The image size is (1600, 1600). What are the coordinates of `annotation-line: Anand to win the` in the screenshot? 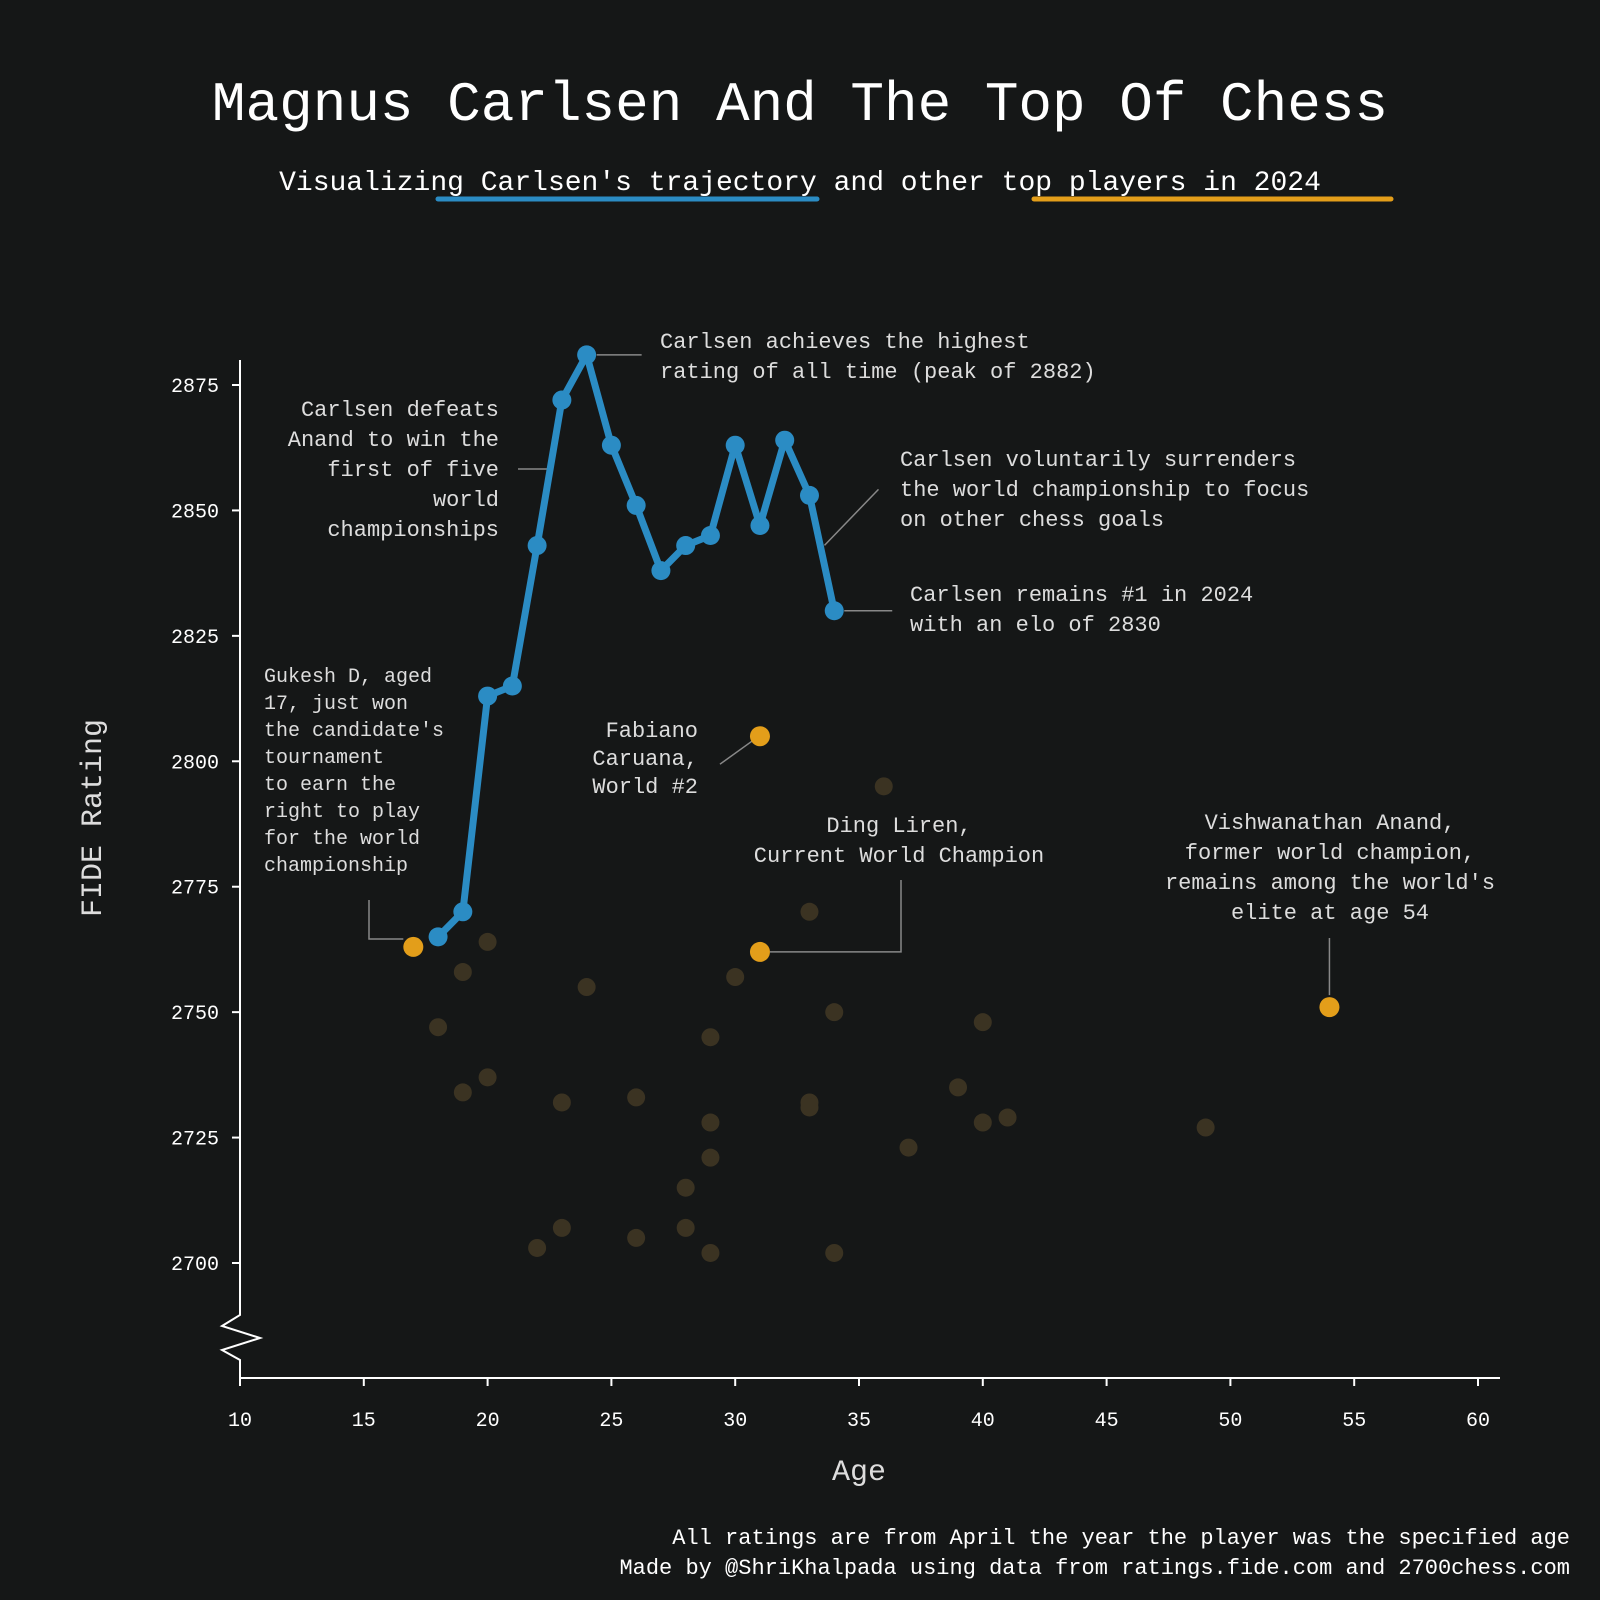 It's located at (393, 440).